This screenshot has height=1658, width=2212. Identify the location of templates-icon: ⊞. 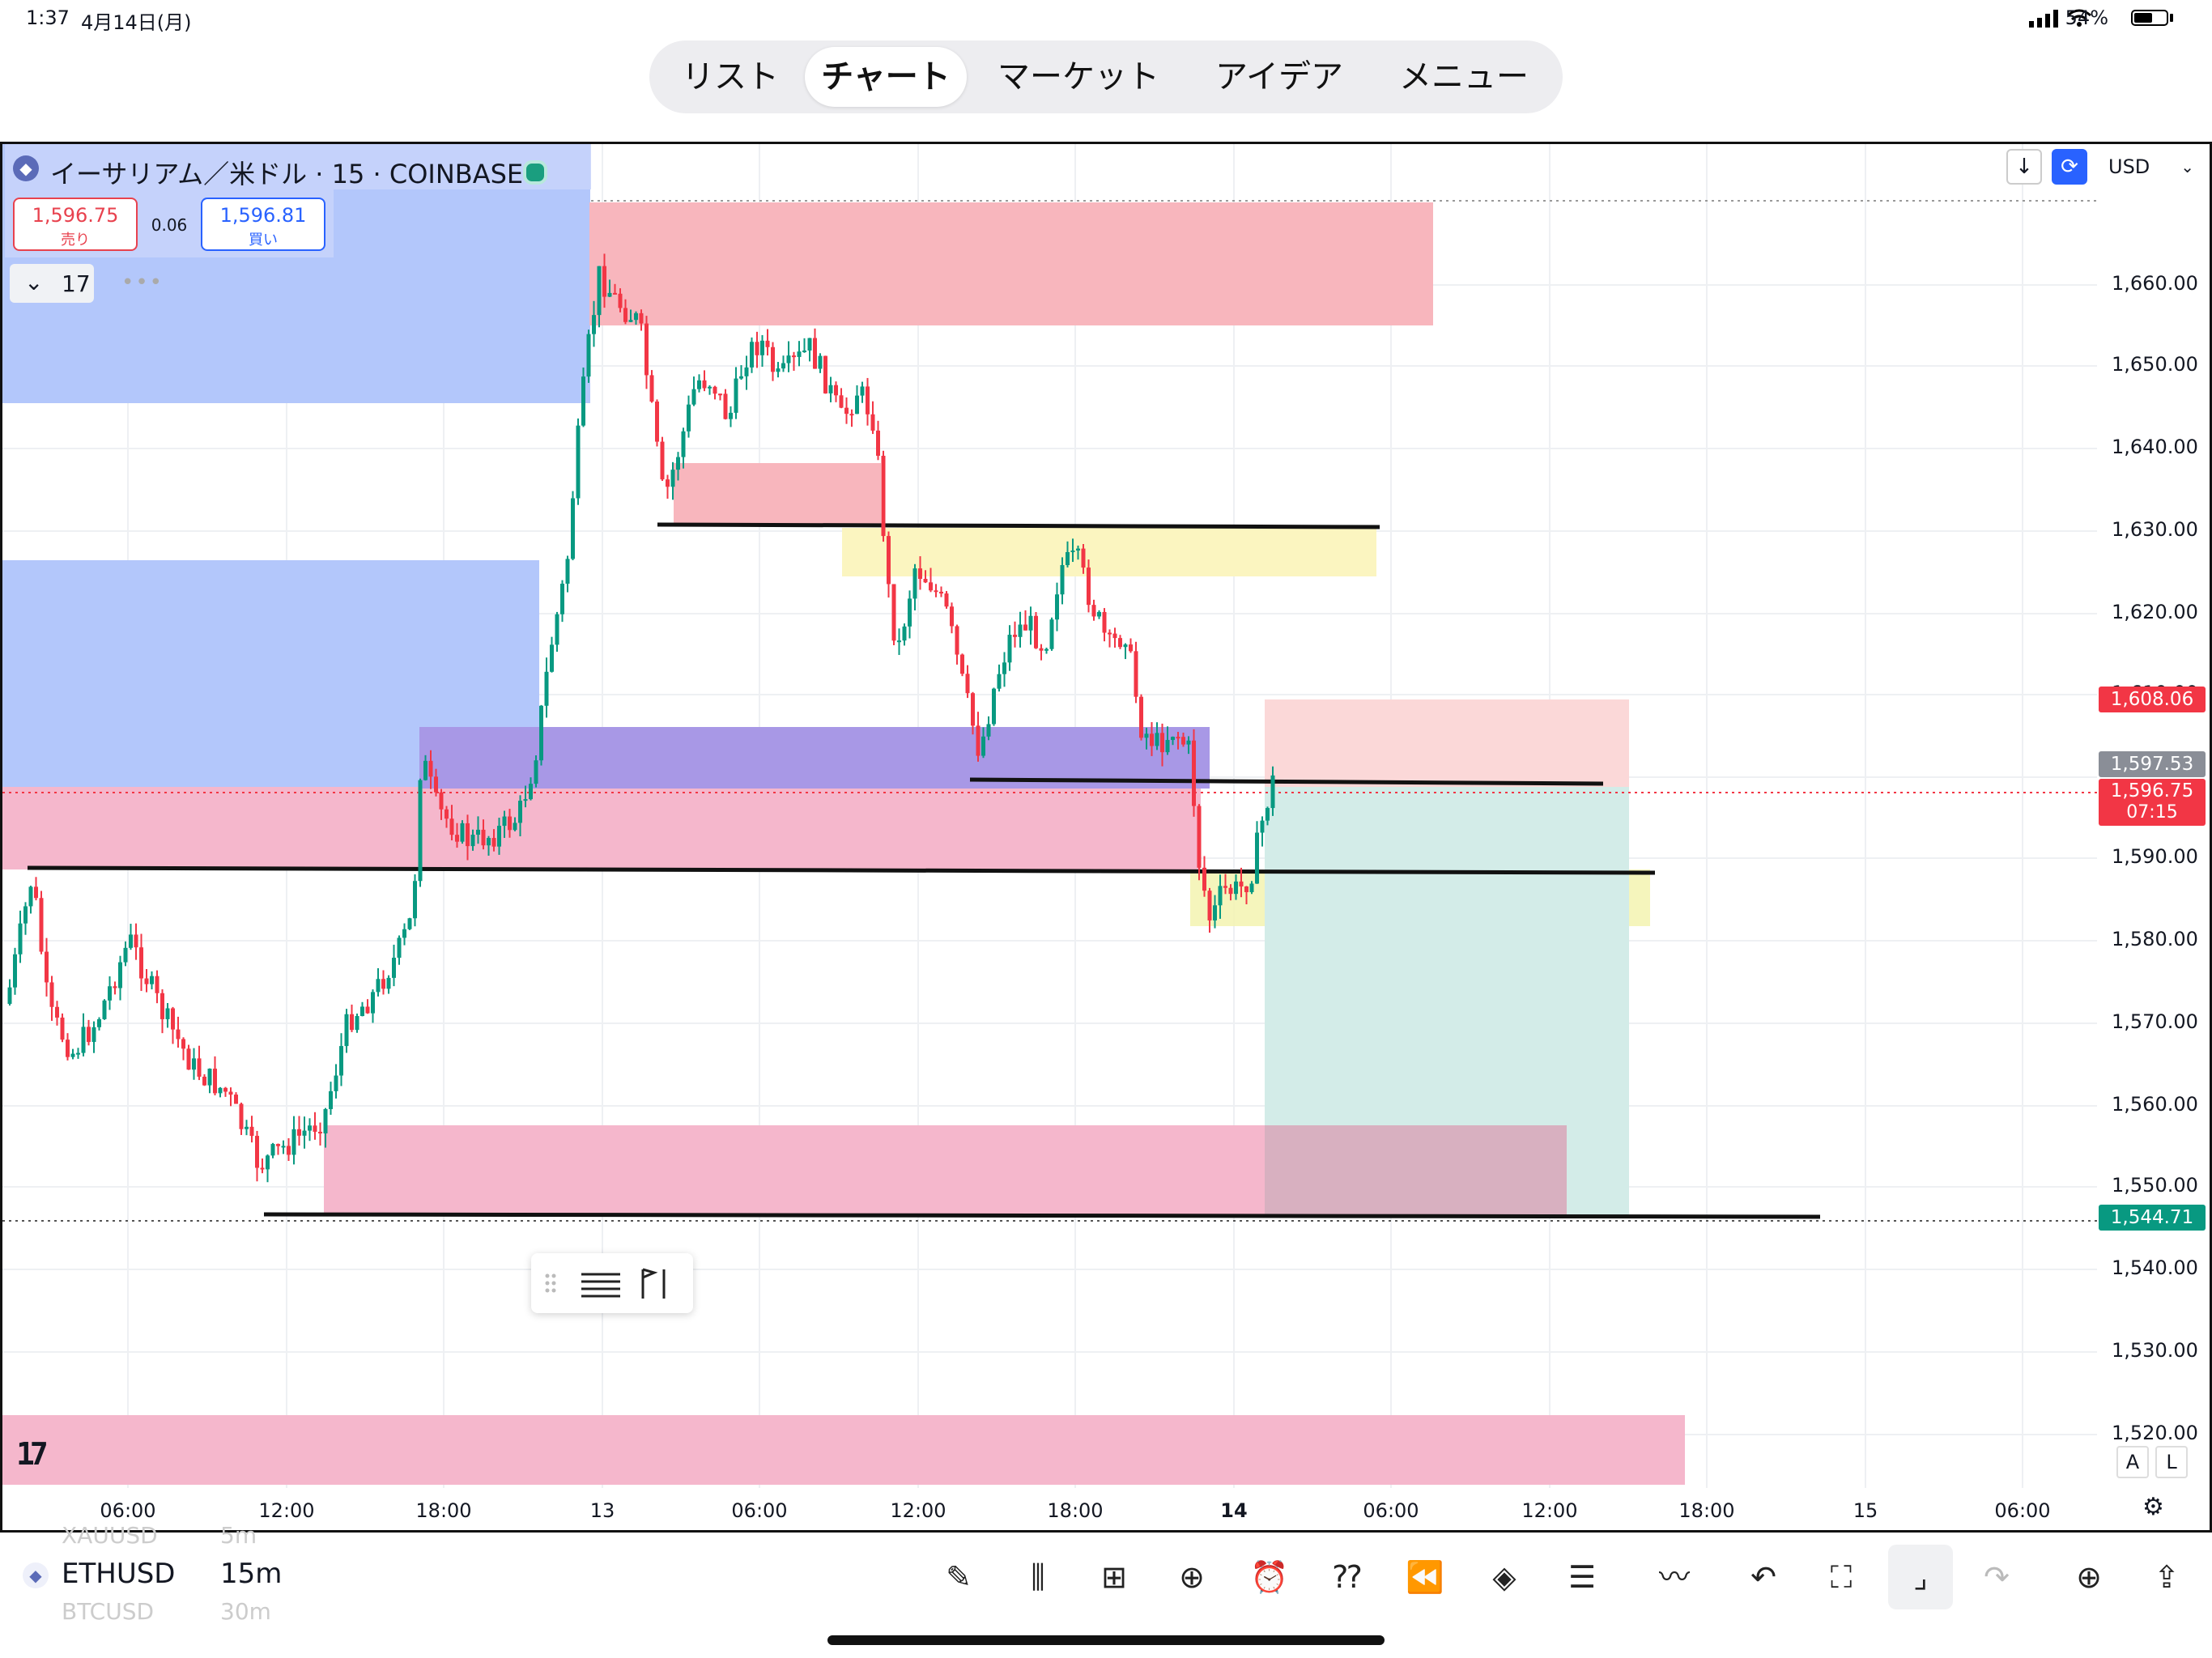
(1114, 1577).